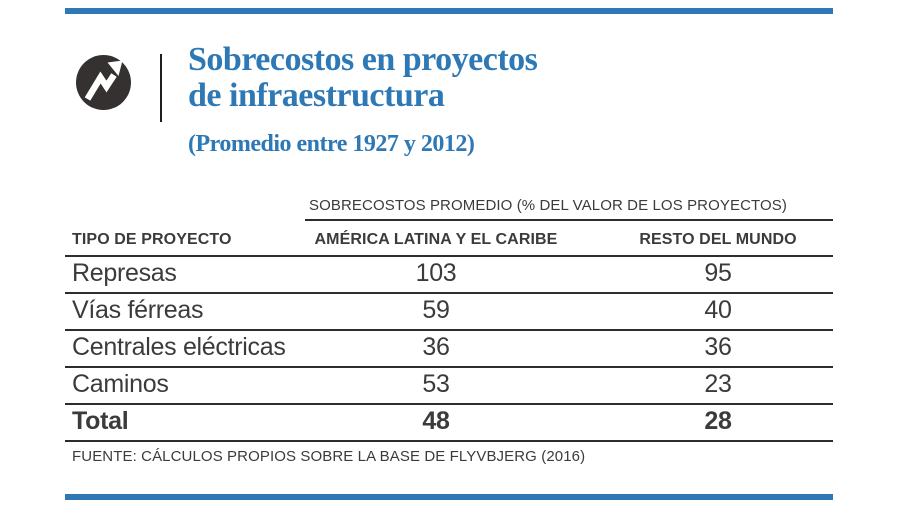 The image size is (898, 508). What do you see at coordinates (179, 347) in the screenshot?
I see `row-label: Centrales eléctricas` at bounding box center [179, 347].